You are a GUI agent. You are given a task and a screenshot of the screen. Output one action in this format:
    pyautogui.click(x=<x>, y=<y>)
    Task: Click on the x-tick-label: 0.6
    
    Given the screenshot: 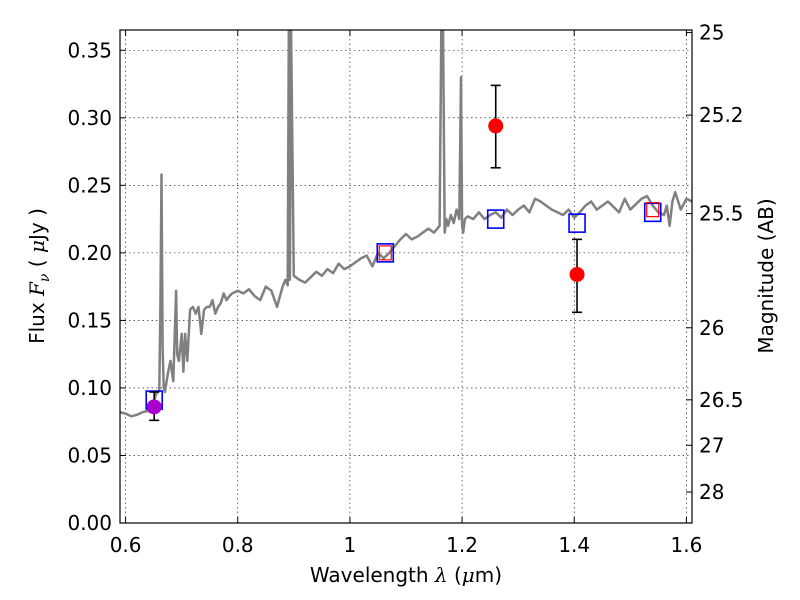 What is the action you would take?
    pyautogui.click(x=126, y=545)
    